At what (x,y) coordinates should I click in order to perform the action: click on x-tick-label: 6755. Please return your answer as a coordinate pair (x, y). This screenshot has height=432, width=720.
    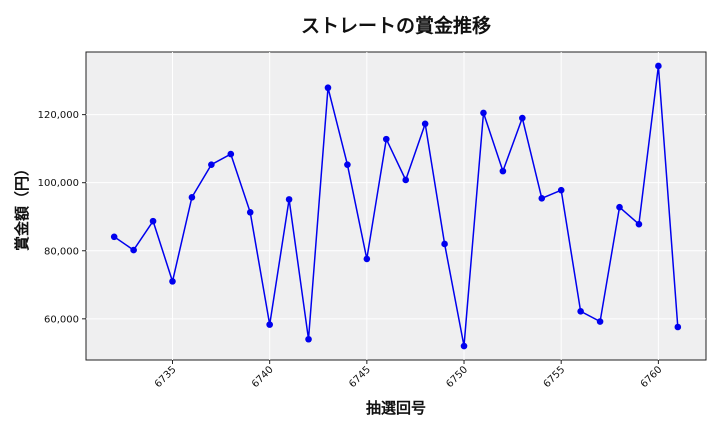
    Looking at the image, I should click on (555, 377).